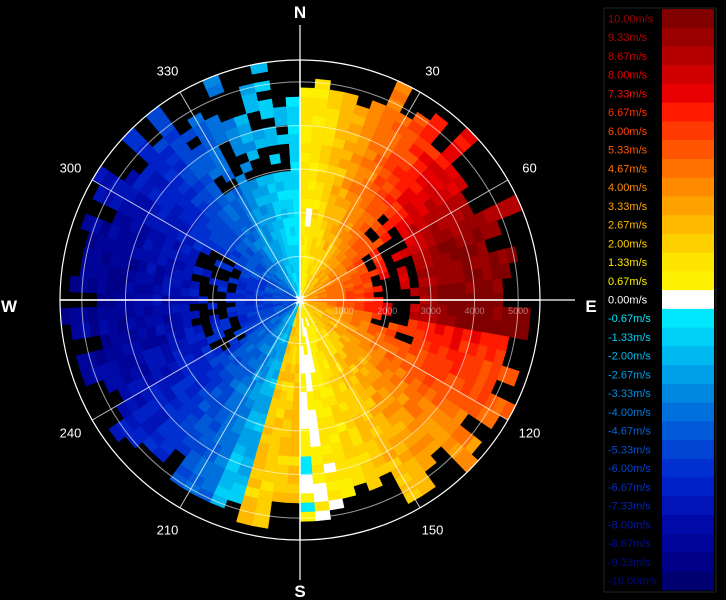 This screenshot has height=600, width=726. Describe the element at coordinates (300, 12) in the screenshot. I see `north-label: N` at that location.